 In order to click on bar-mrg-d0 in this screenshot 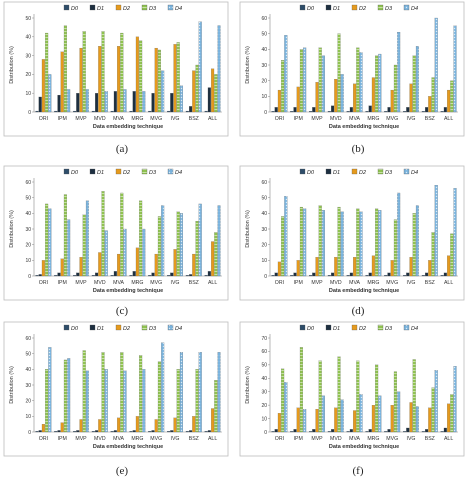, I will do `click(367, 432)`.